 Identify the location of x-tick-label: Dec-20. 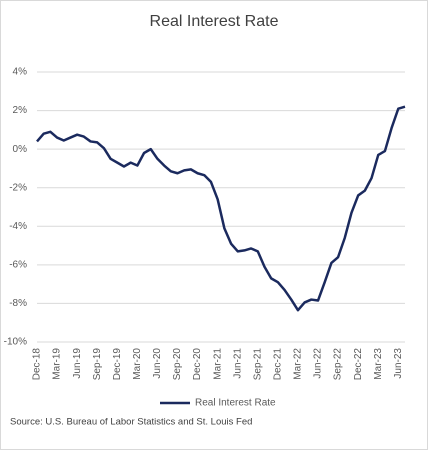
(197, 364).